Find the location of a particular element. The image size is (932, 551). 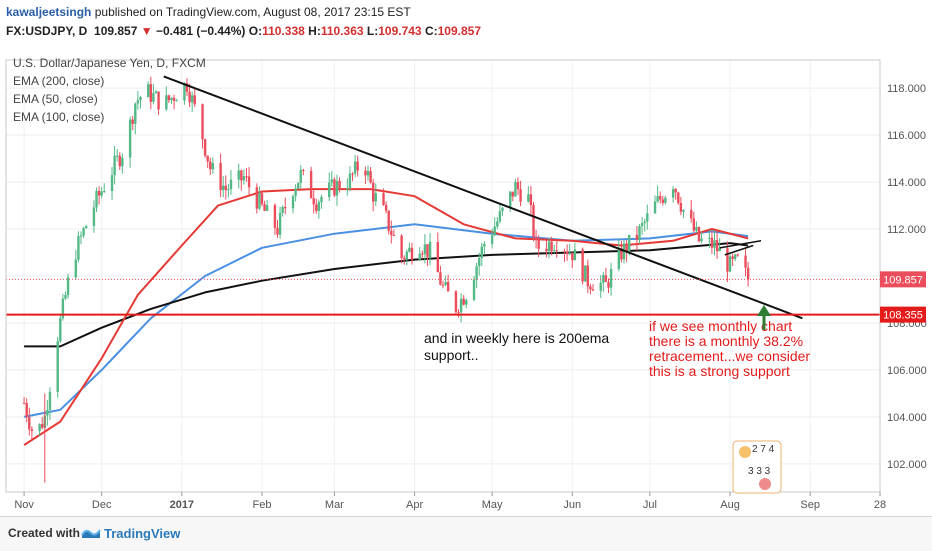

tradingview-brand: TradingView is located at coordinates (142, 533).